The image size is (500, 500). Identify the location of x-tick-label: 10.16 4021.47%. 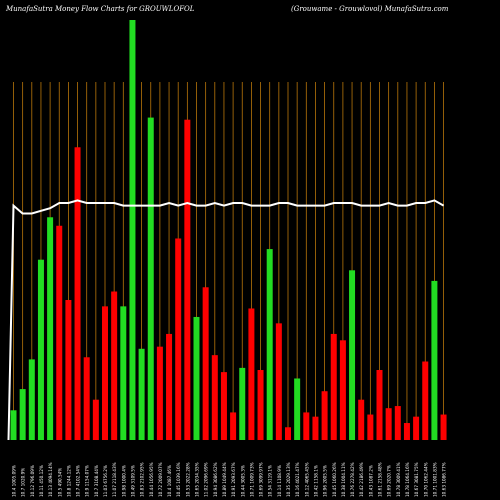
(297, 479).